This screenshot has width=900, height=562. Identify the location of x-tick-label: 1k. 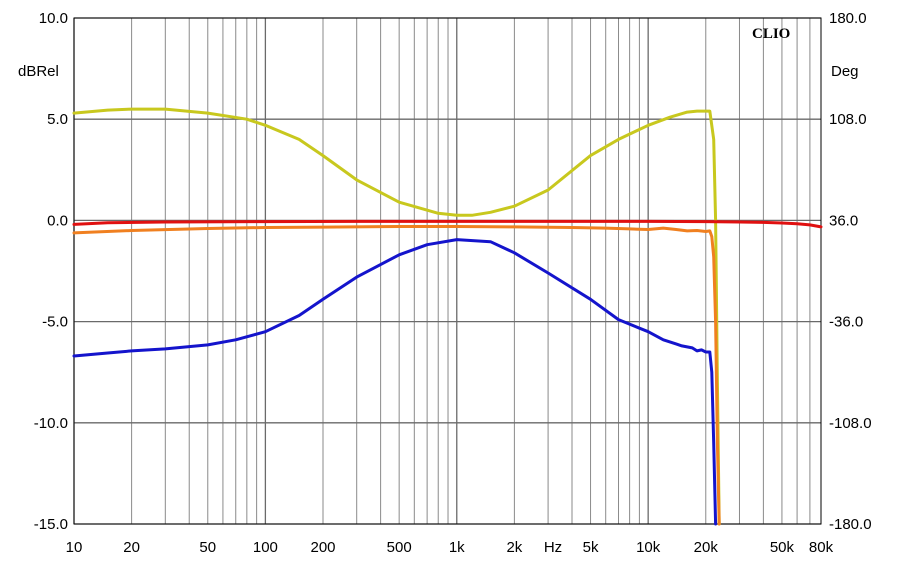
(457, 547).